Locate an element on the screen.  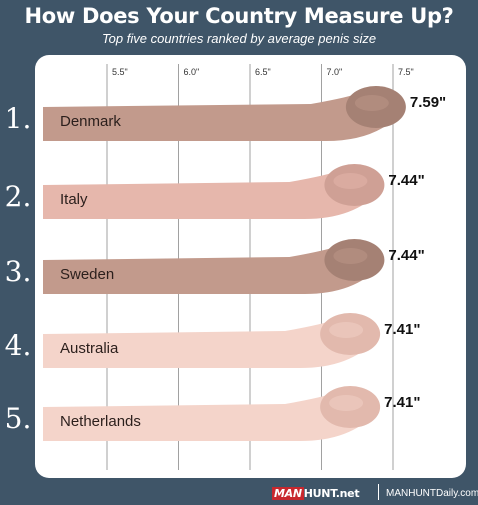
logo-man: MAN is located at coordinates (288, 493).